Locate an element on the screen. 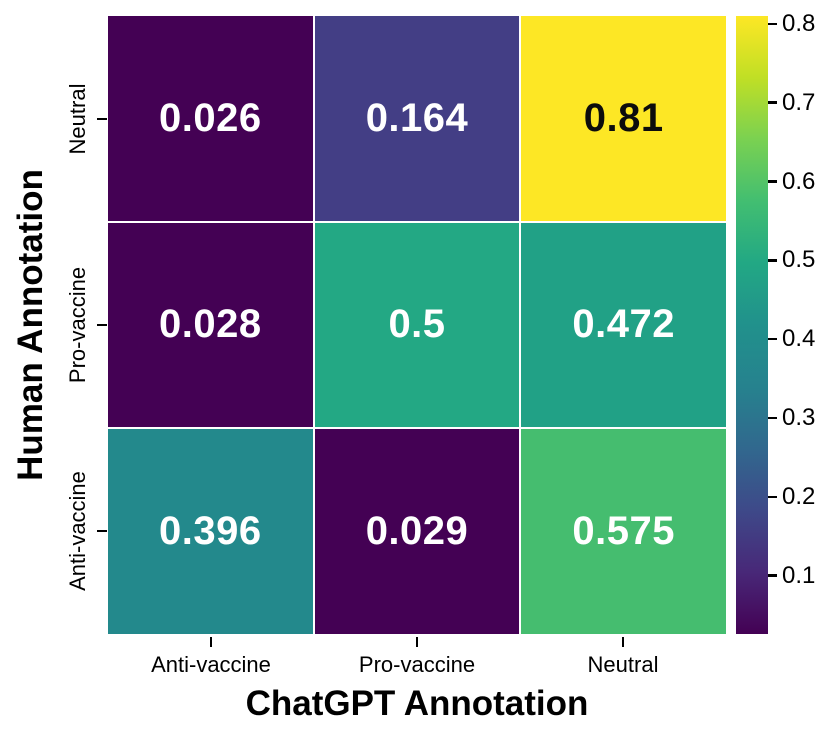 This screenshot has height=743, width=831. y-tick-label-text: Pro-vaccine is located at coordinates (77, 325).